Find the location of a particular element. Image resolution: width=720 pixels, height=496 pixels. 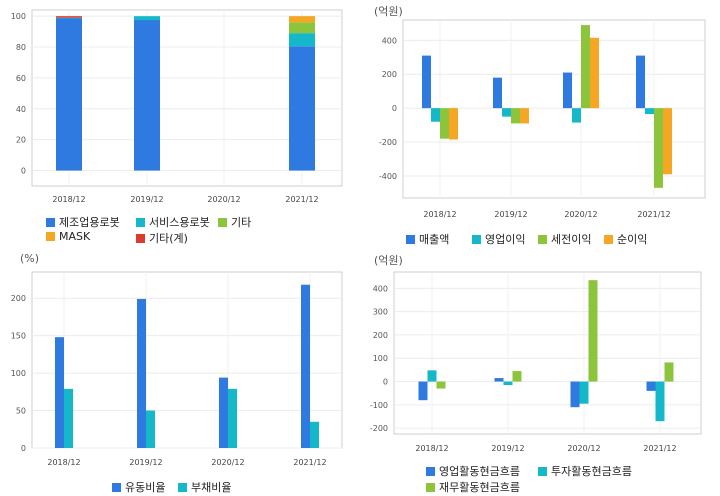

plot-area is located at coordinates (547, 353).